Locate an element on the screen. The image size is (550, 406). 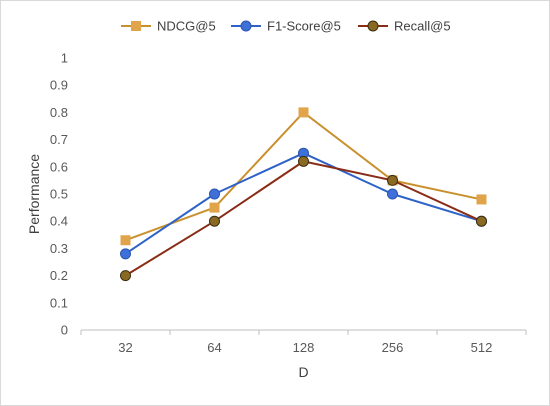
legend-item: Recall@5 is located at coordinates (404, 26).